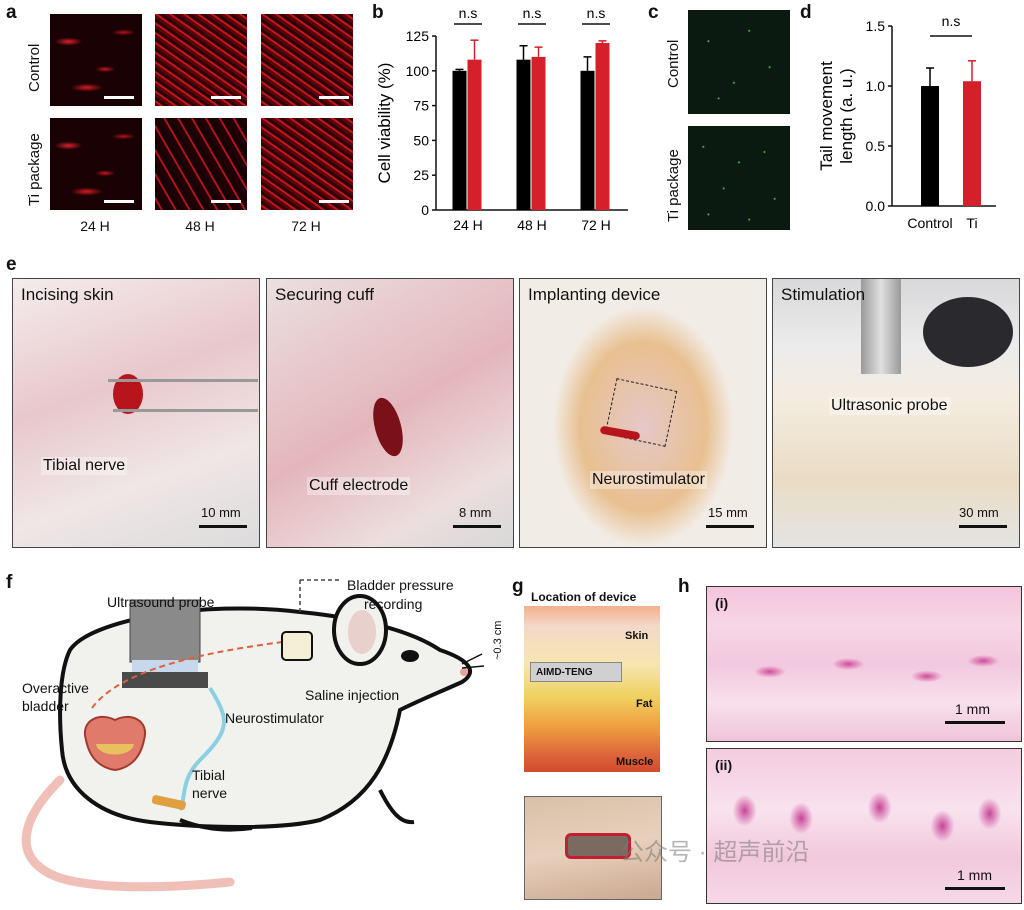 This screenshot has height=910, width=1024. What do you see at coordinates (739, 62) in the screenshot?
I see `live-dead-control` at bounding box center [739, 62].